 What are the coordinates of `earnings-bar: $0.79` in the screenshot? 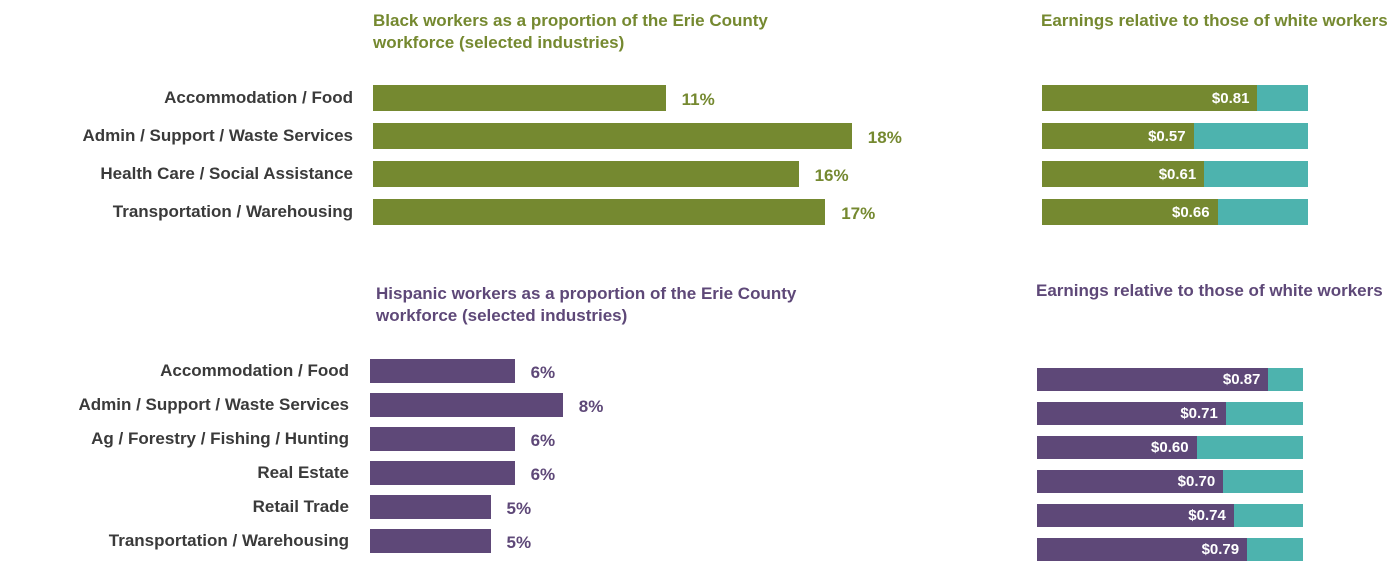 It's located at (1142, 549).